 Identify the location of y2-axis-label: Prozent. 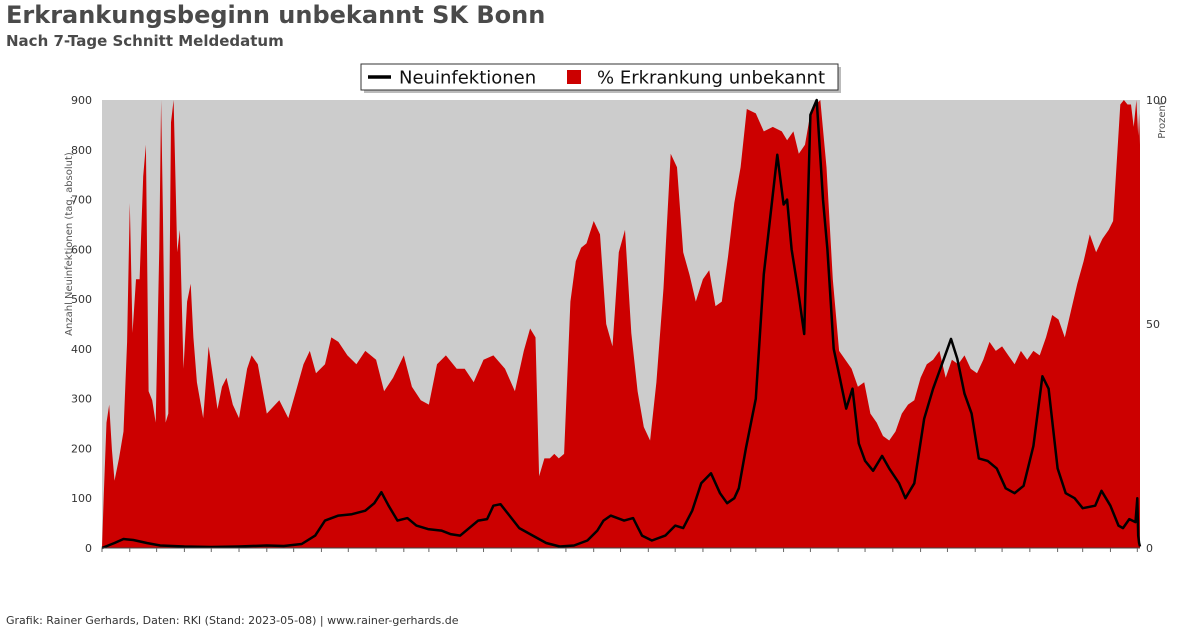
(1162, 120).